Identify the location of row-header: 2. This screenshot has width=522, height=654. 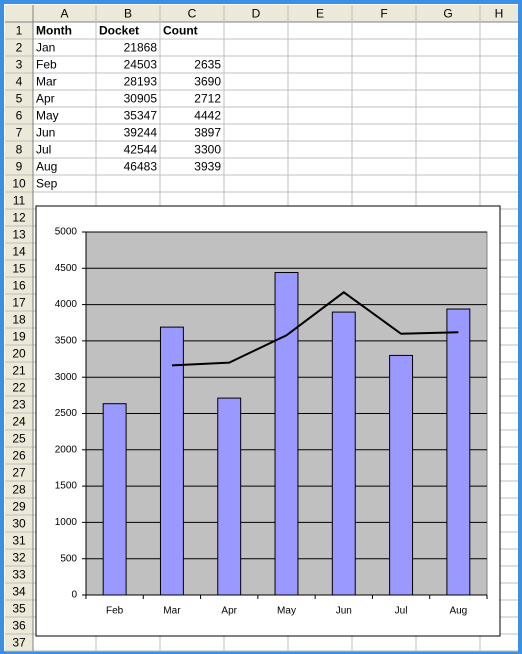
(19, 48).